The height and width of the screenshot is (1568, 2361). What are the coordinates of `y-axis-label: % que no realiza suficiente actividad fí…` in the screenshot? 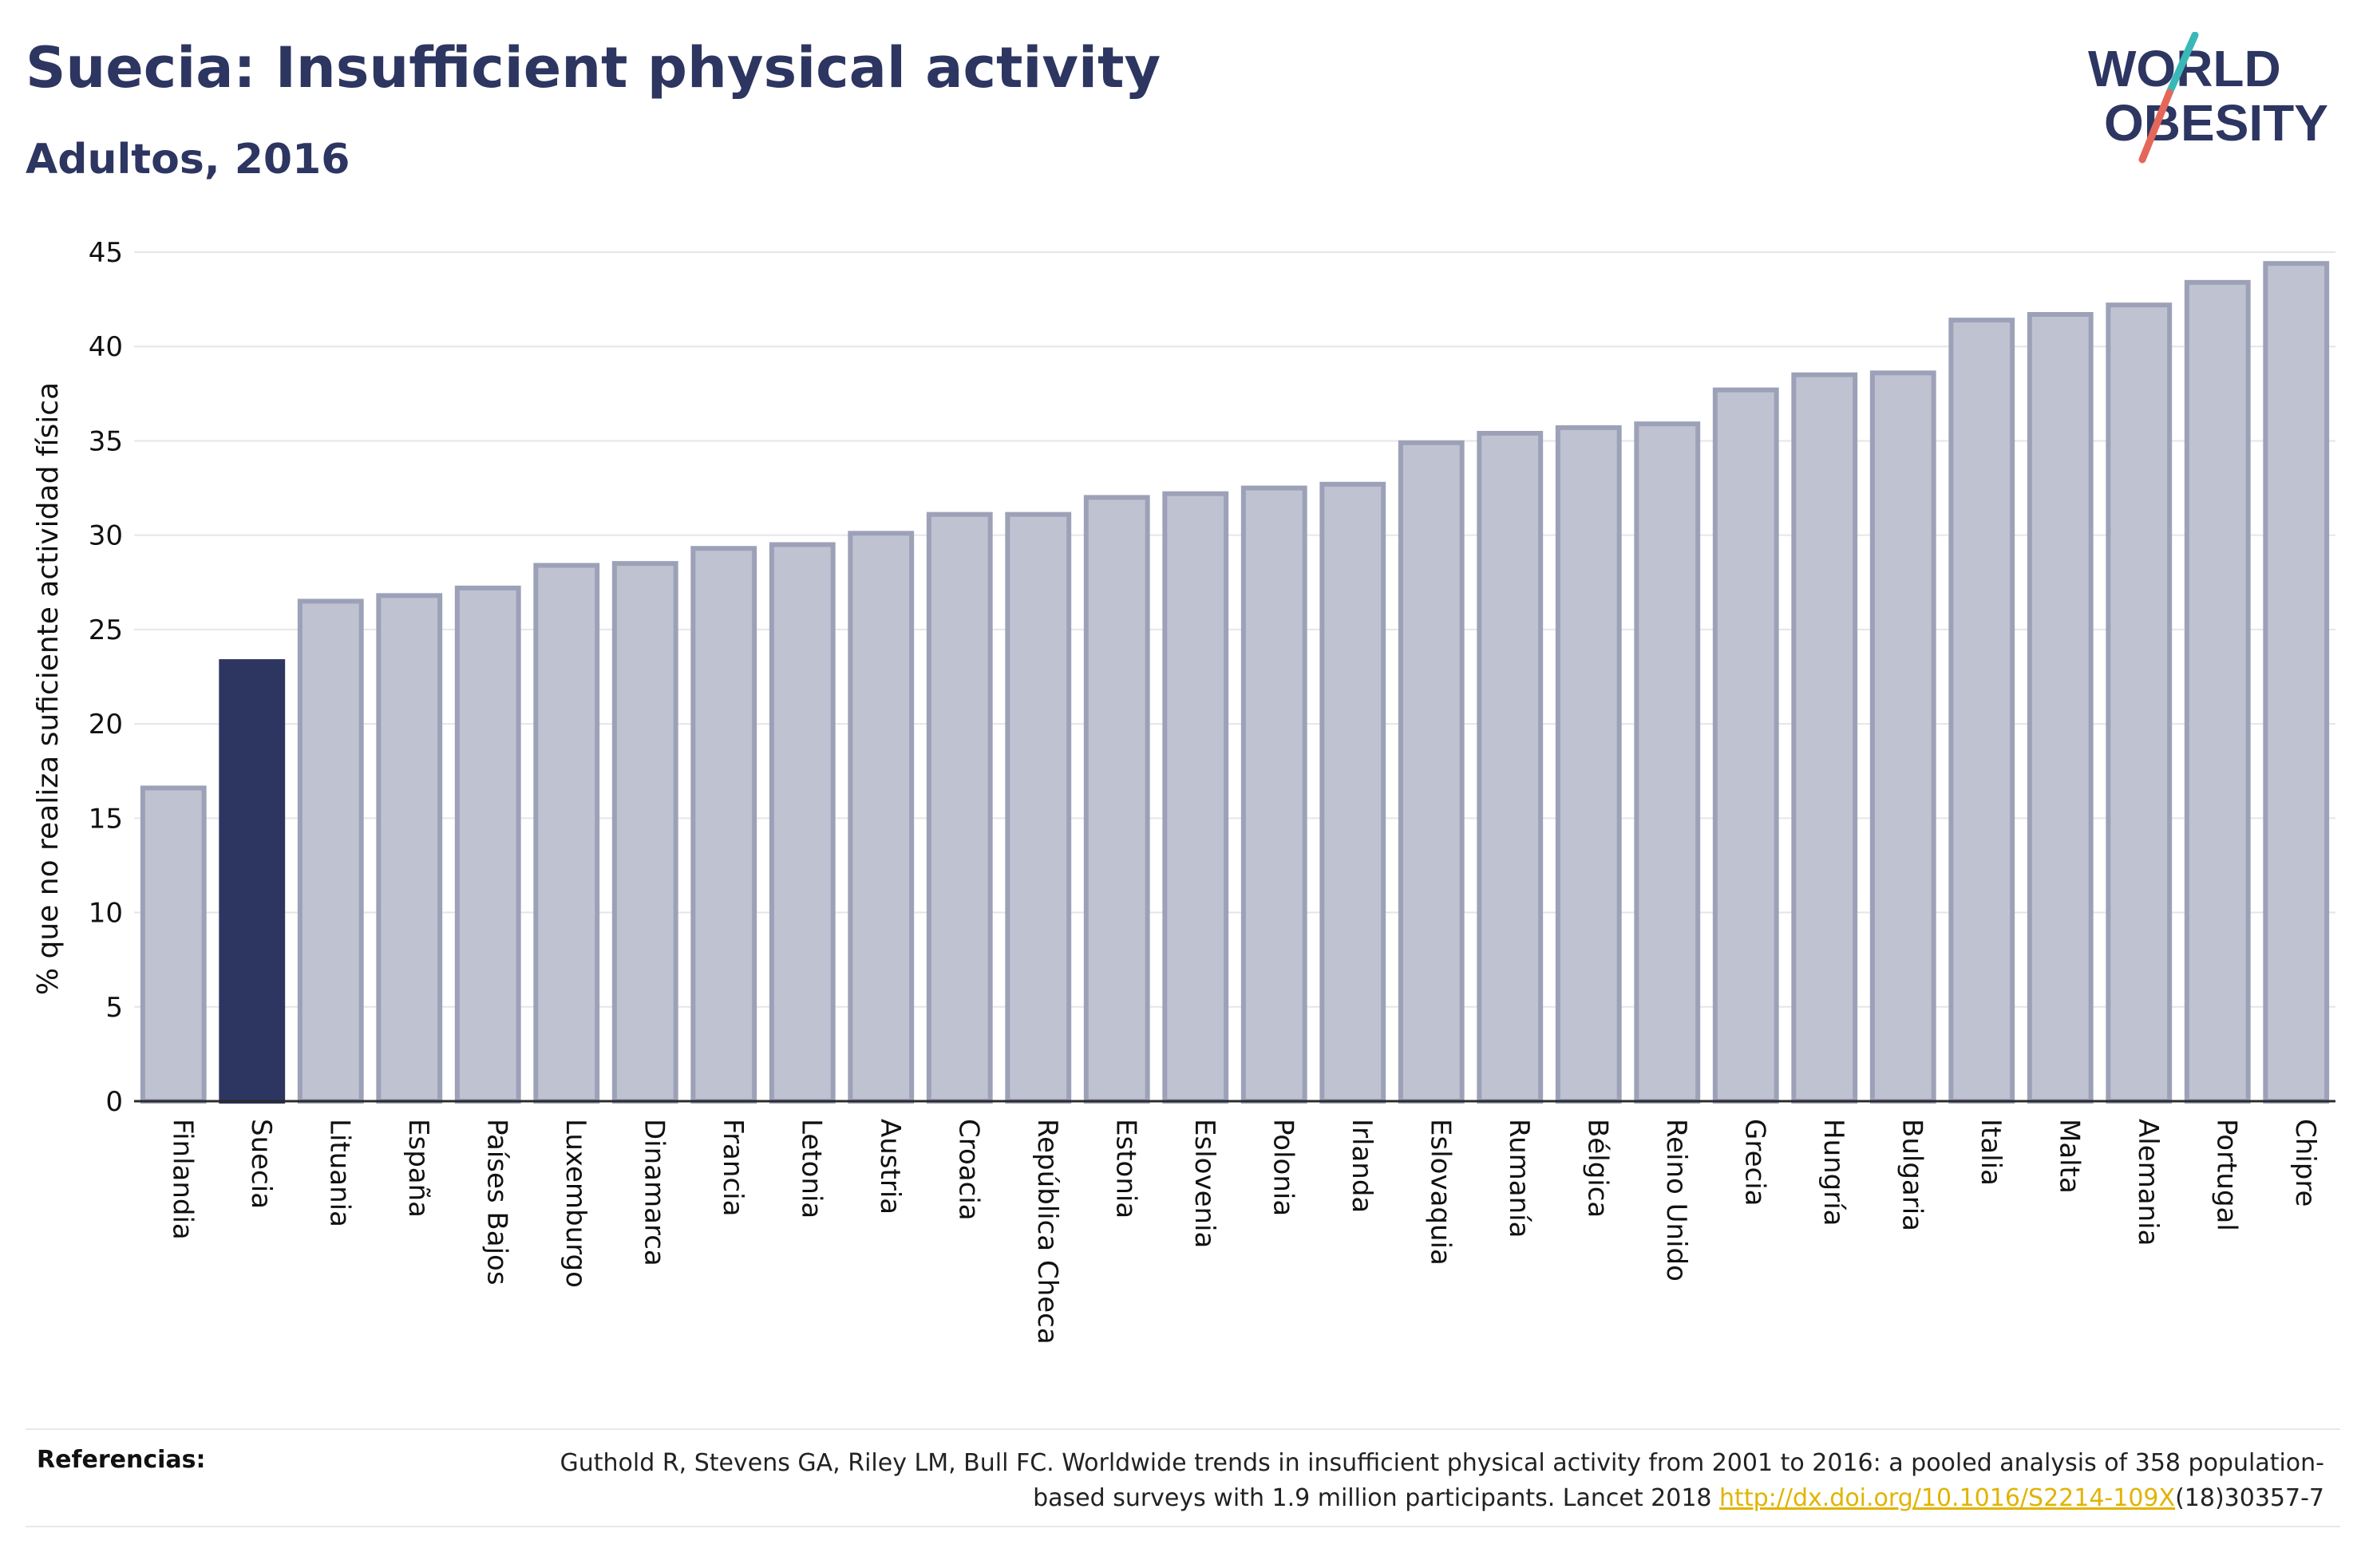 It's located at (48, 688).